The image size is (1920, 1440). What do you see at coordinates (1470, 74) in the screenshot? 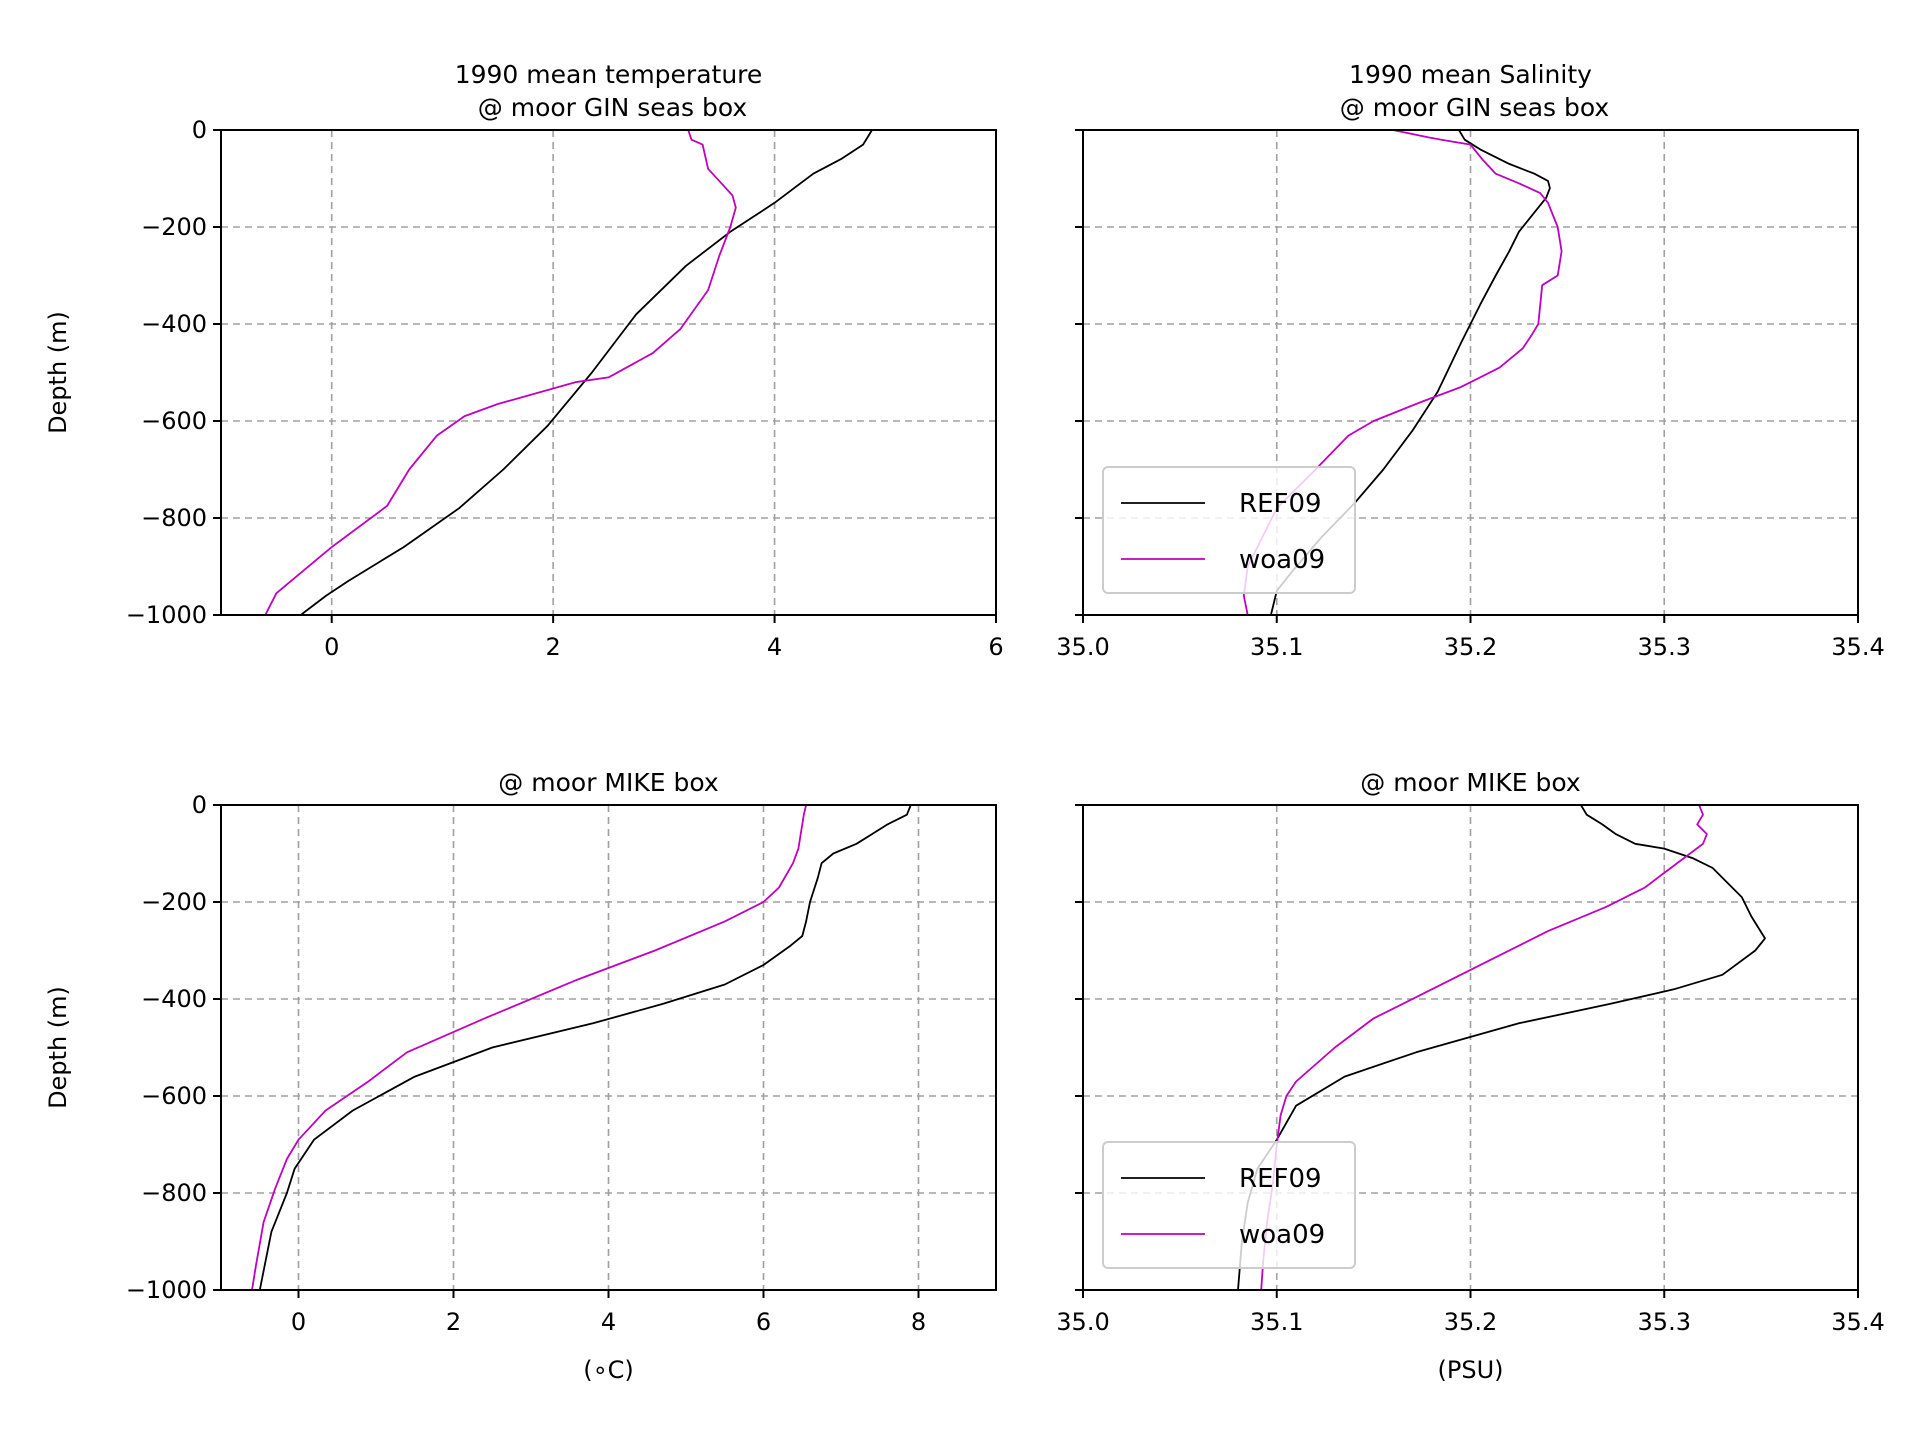
I see `chart-title-line: 1990 mean Salinity` at bounding box center [1470, 74].